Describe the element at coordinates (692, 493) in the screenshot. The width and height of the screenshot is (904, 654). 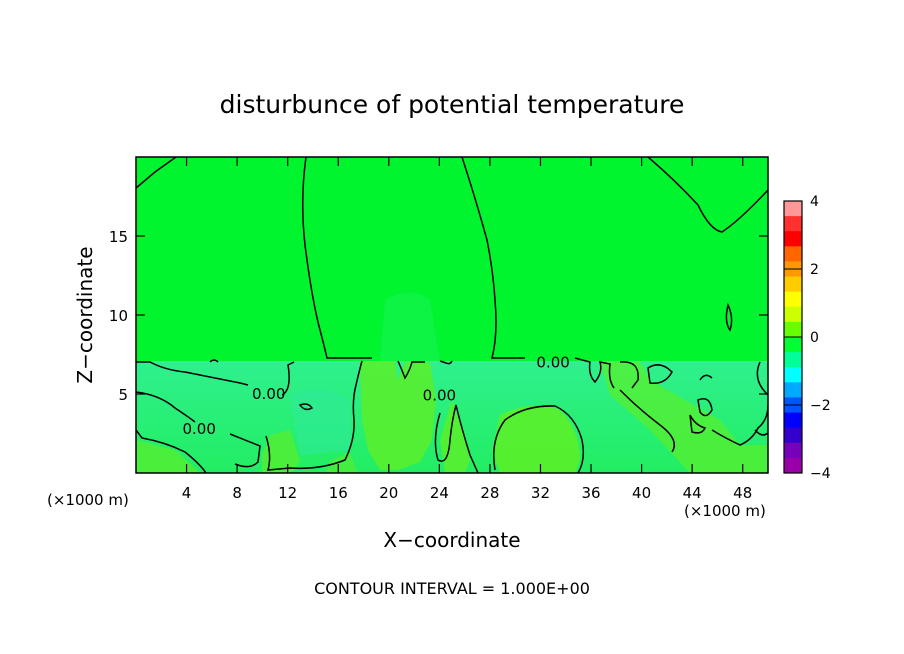
I see `x-tick-label: 44` at that location.